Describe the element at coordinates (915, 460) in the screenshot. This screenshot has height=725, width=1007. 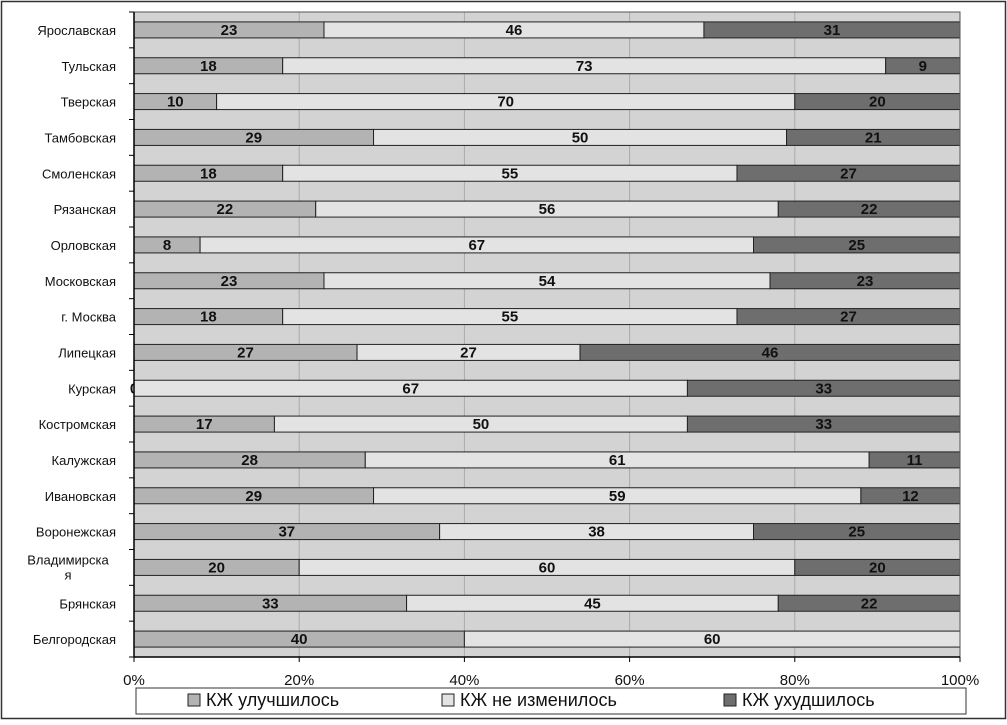
I see `data-label: 11` at that location.